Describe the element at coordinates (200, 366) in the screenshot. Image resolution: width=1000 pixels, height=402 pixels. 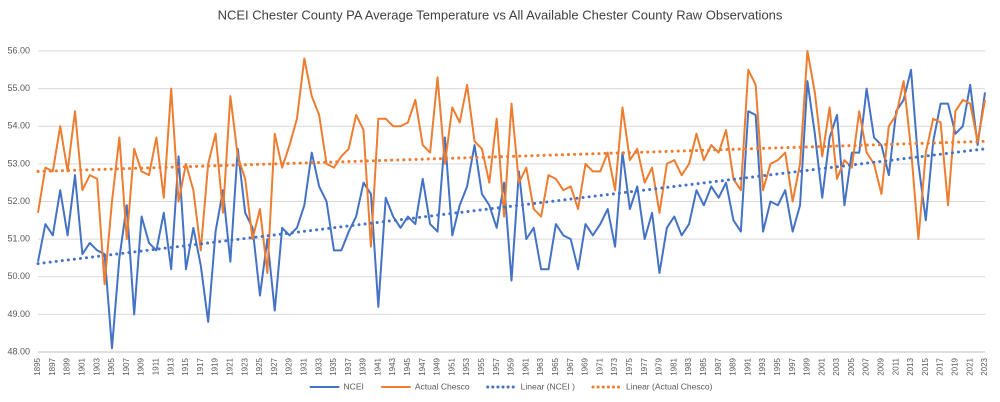
I see `x-tick-label: 1917` at that location.